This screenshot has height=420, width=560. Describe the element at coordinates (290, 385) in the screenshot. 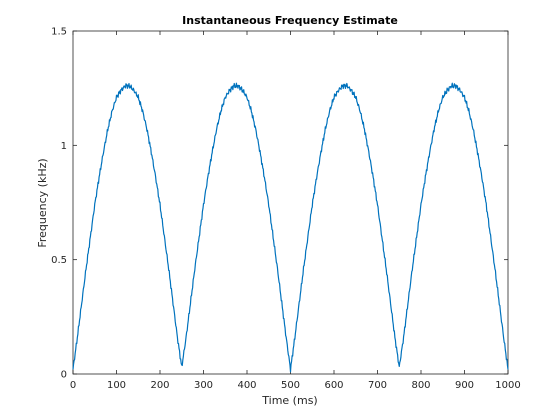

I see `x-tick-label: 500` at that location.